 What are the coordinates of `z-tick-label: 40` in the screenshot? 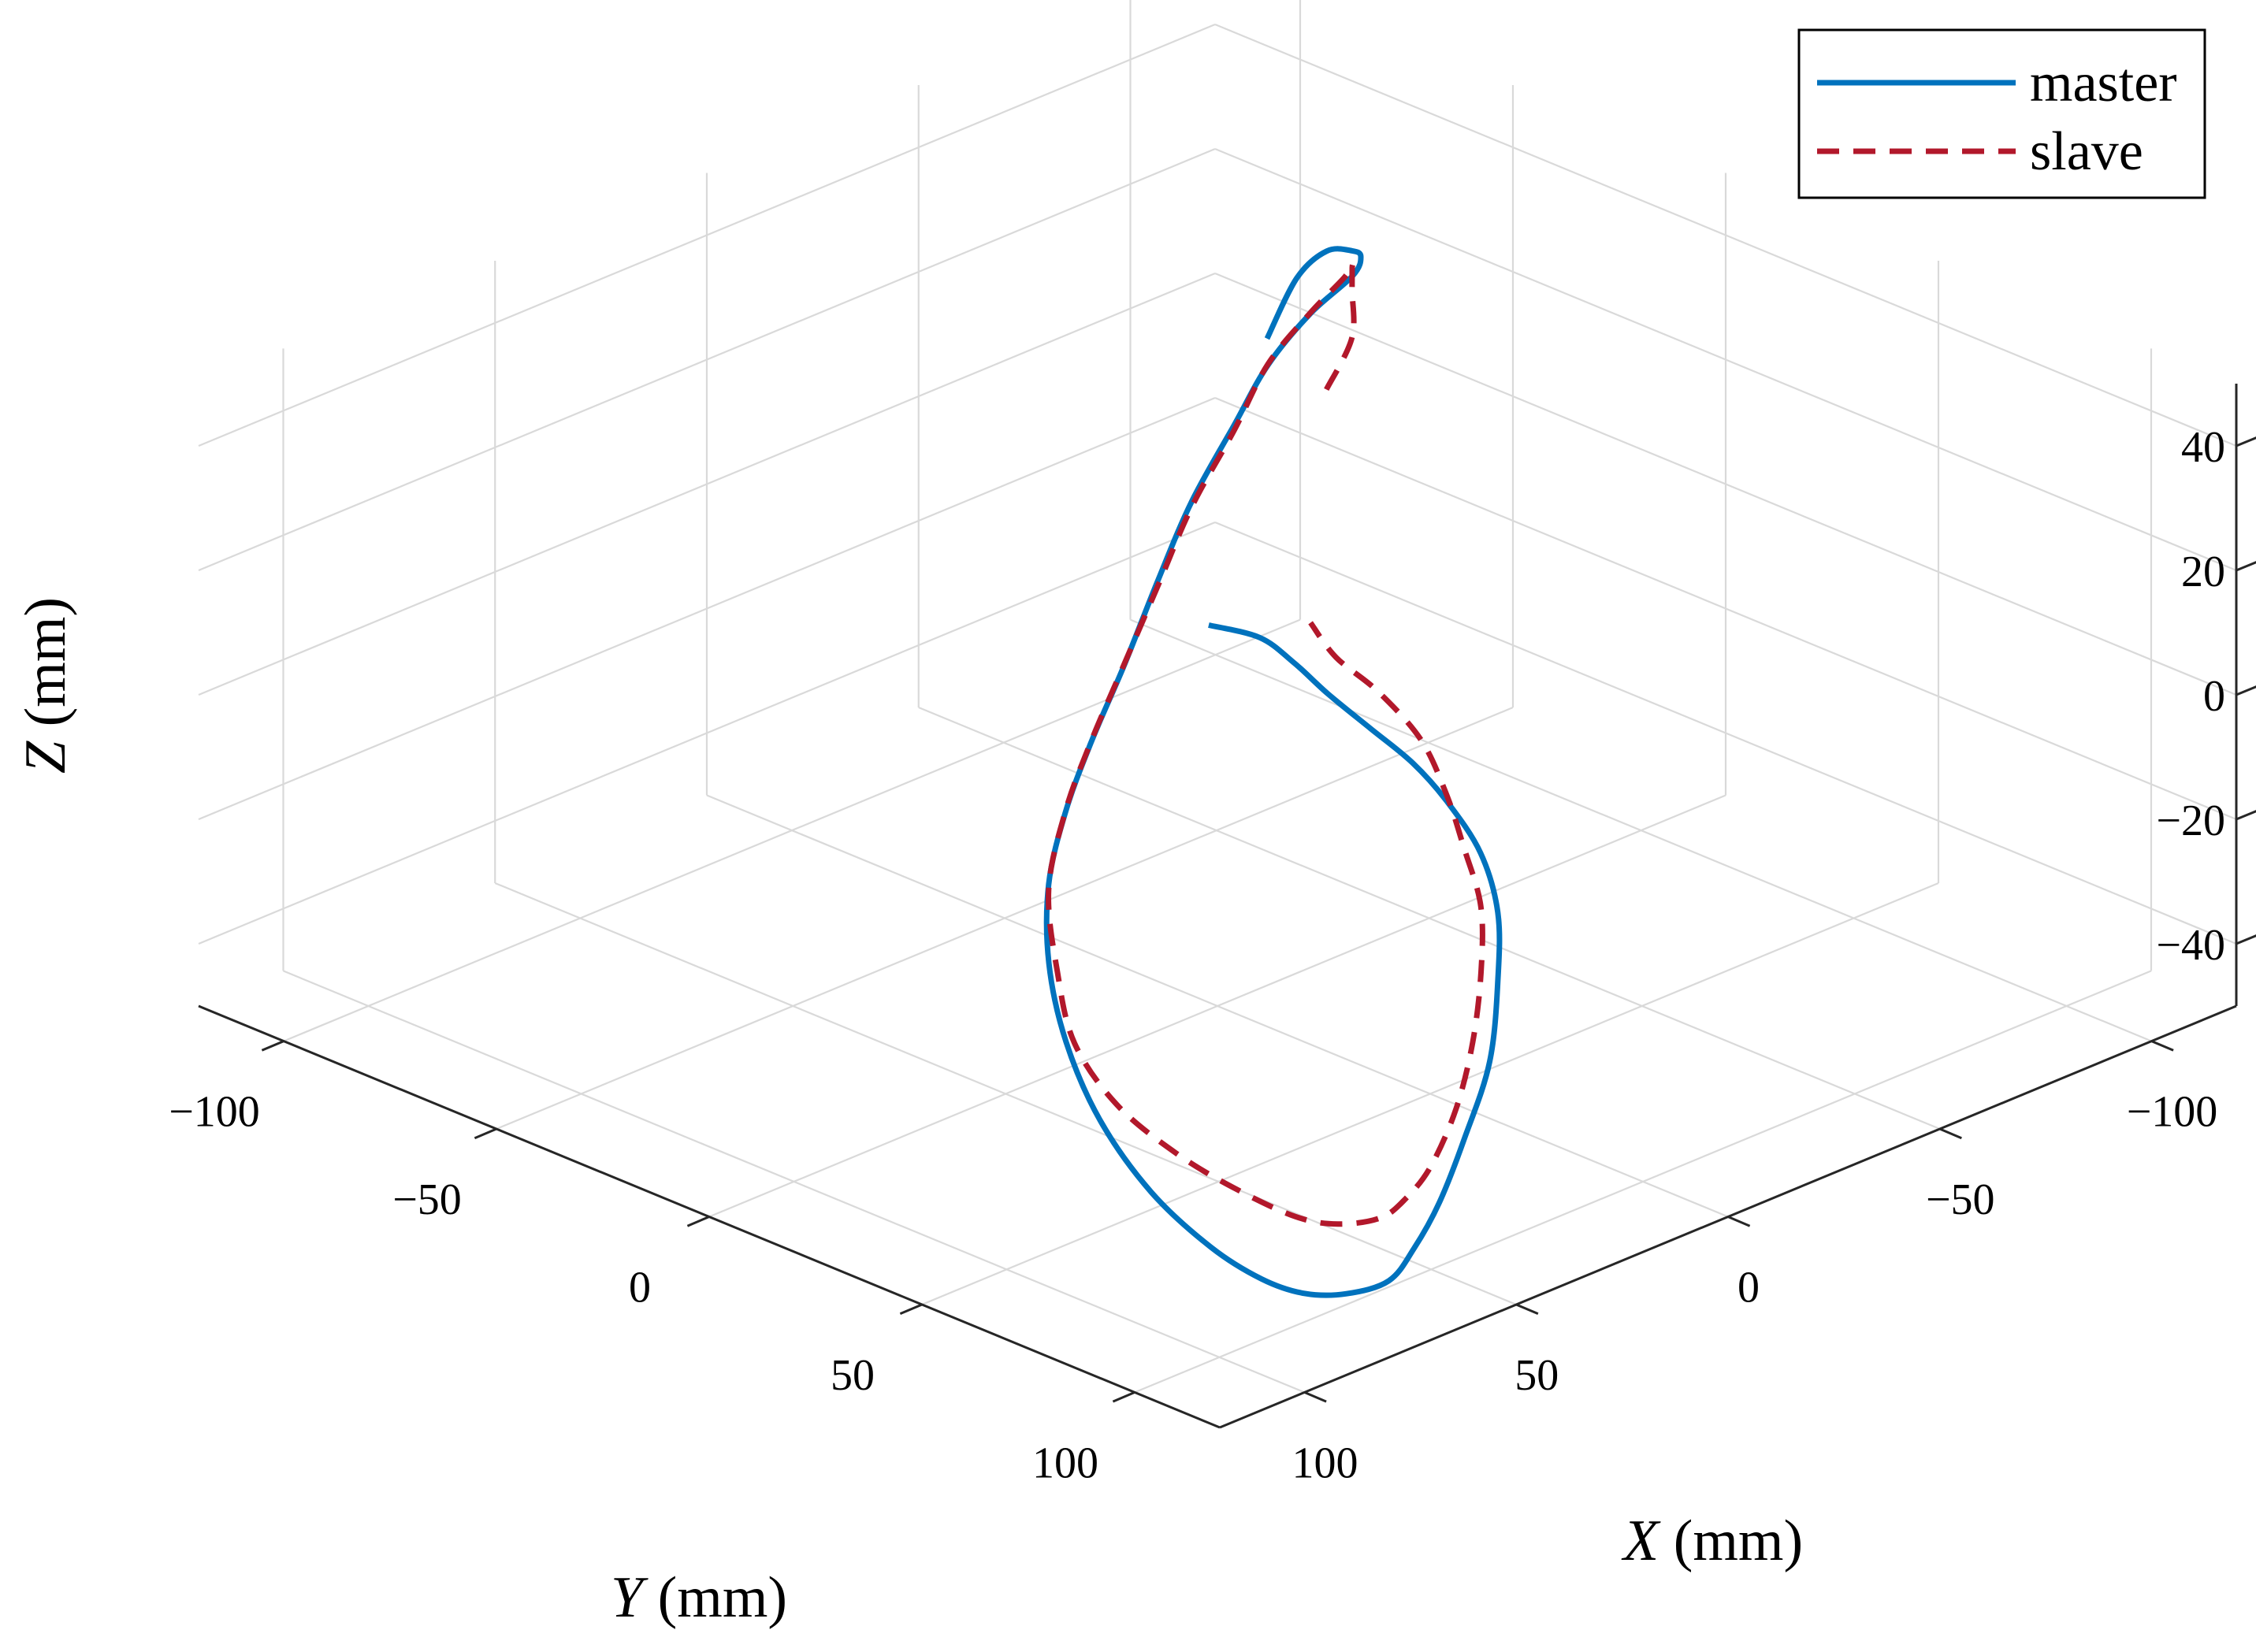 It's located at (2203, 448).